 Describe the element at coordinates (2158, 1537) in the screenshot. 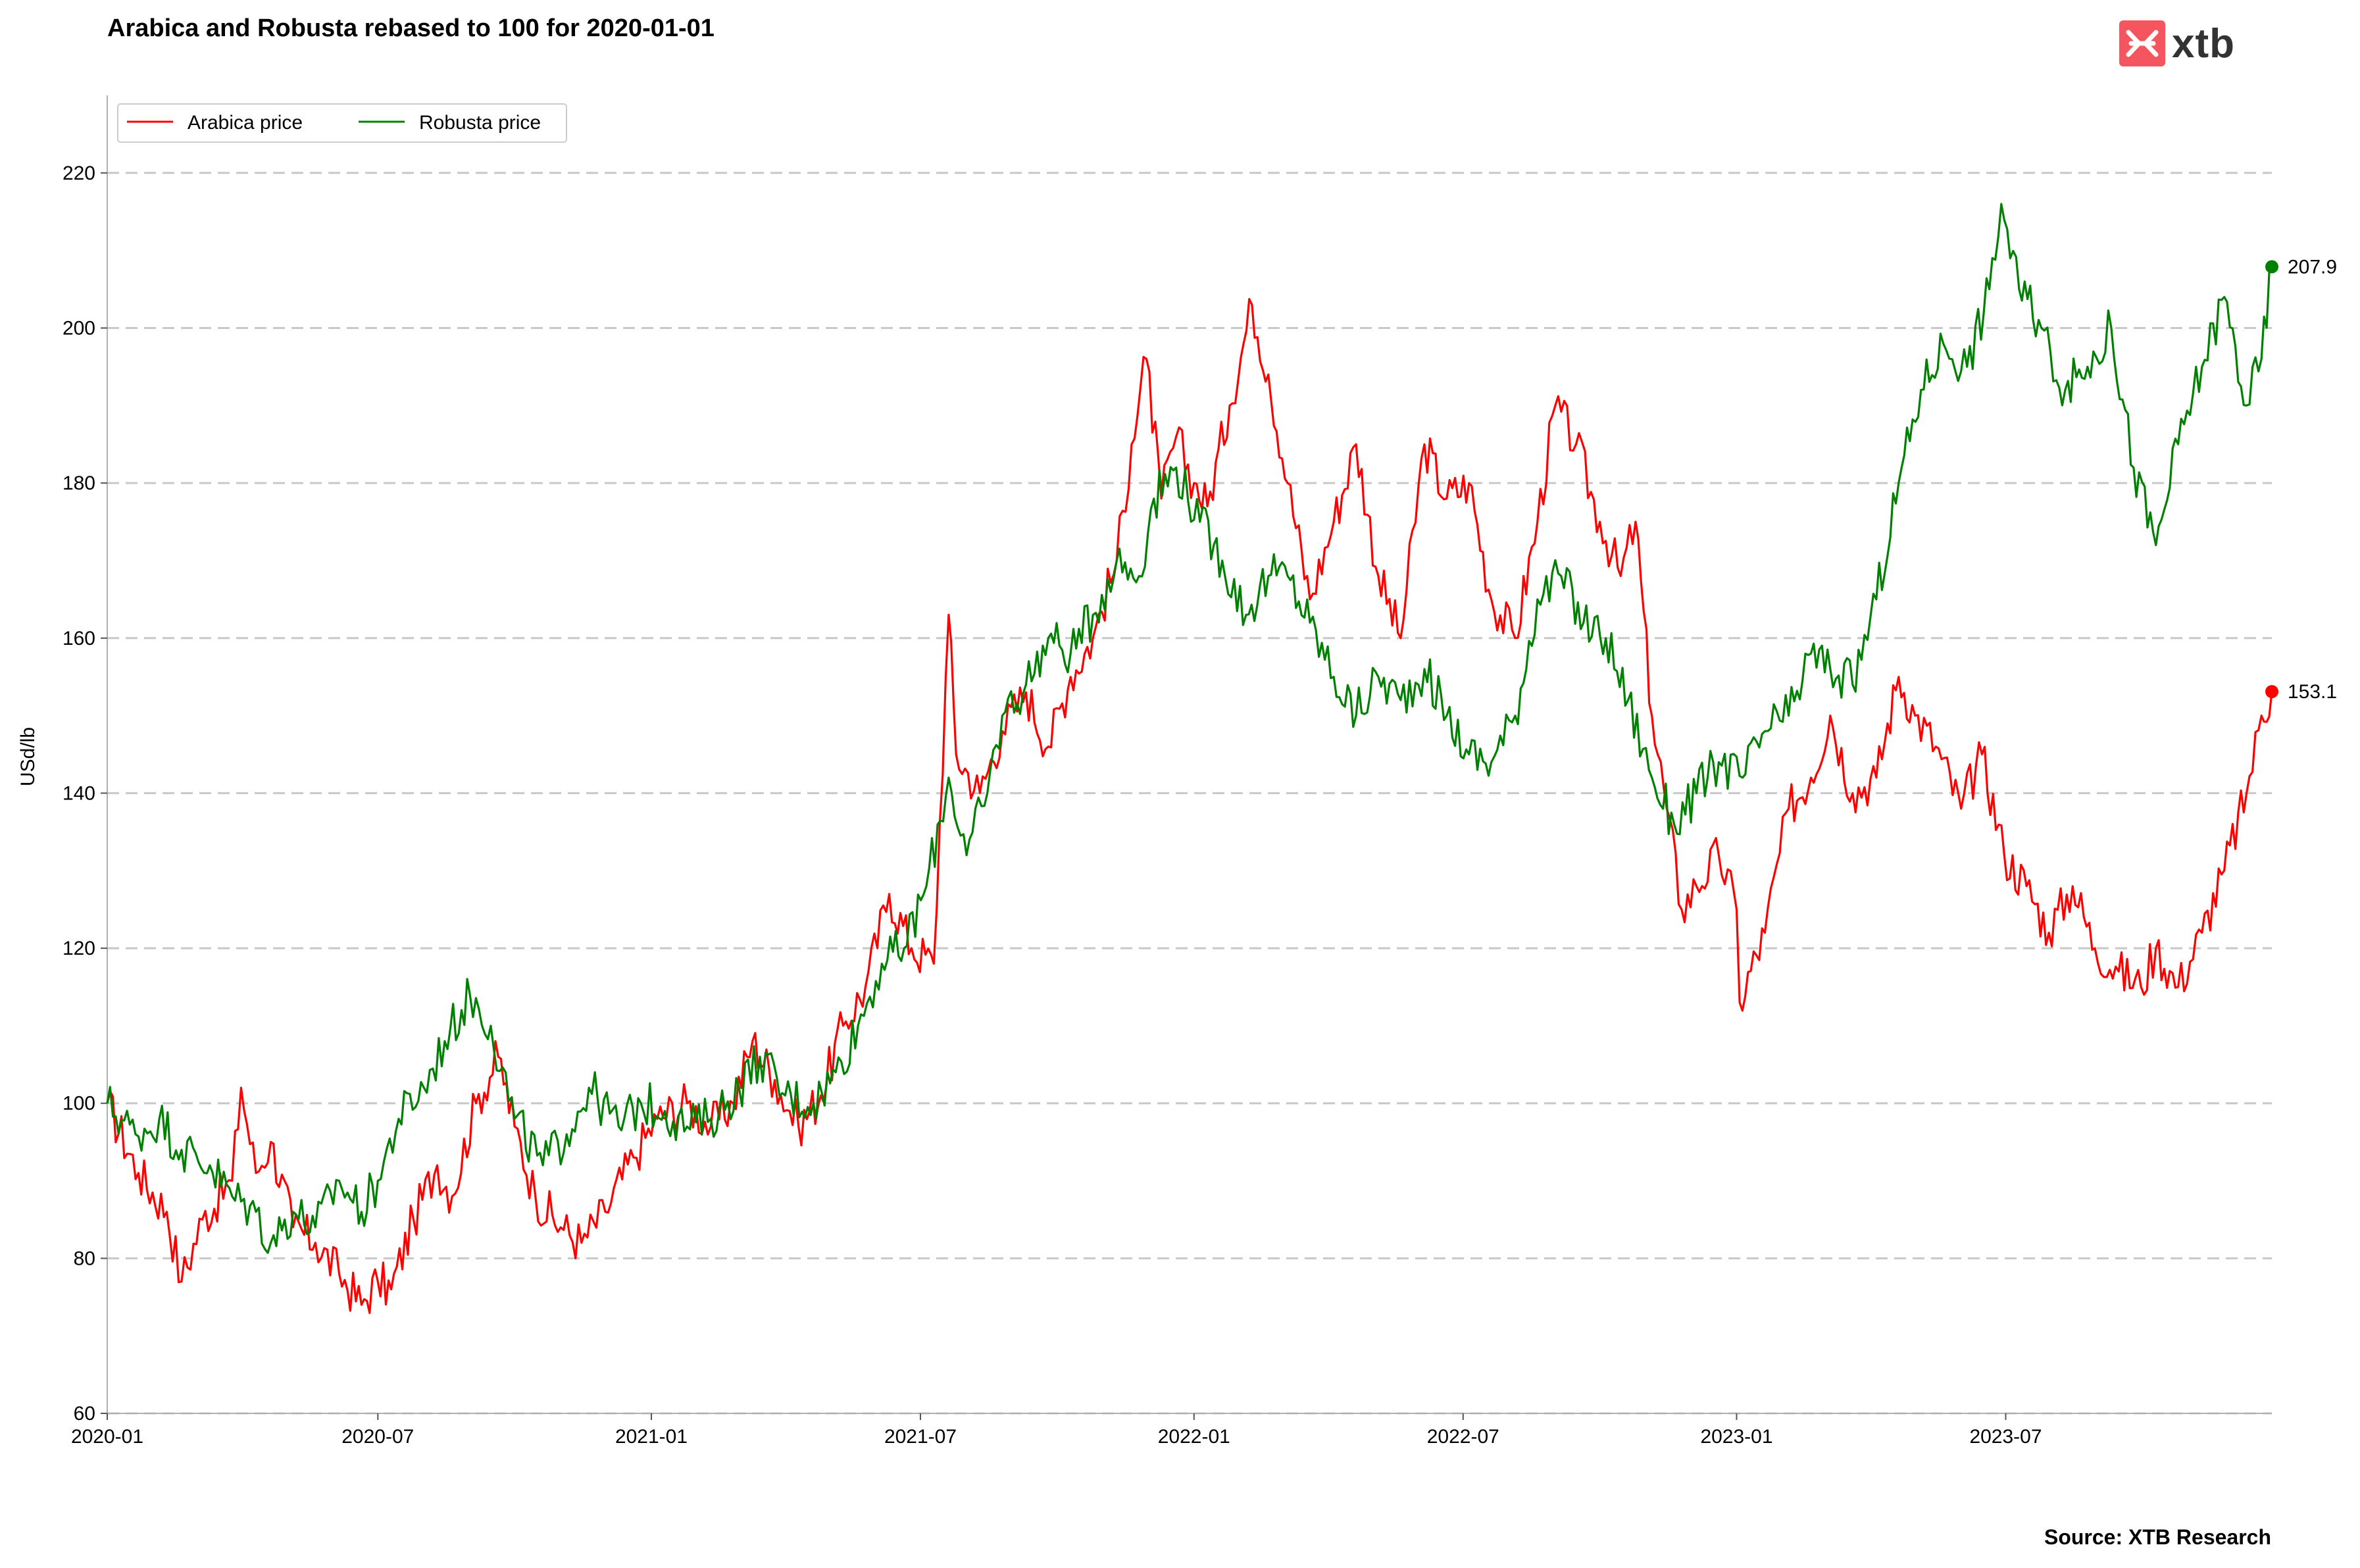

I see `source-note: Source: XTB Research` at that location.